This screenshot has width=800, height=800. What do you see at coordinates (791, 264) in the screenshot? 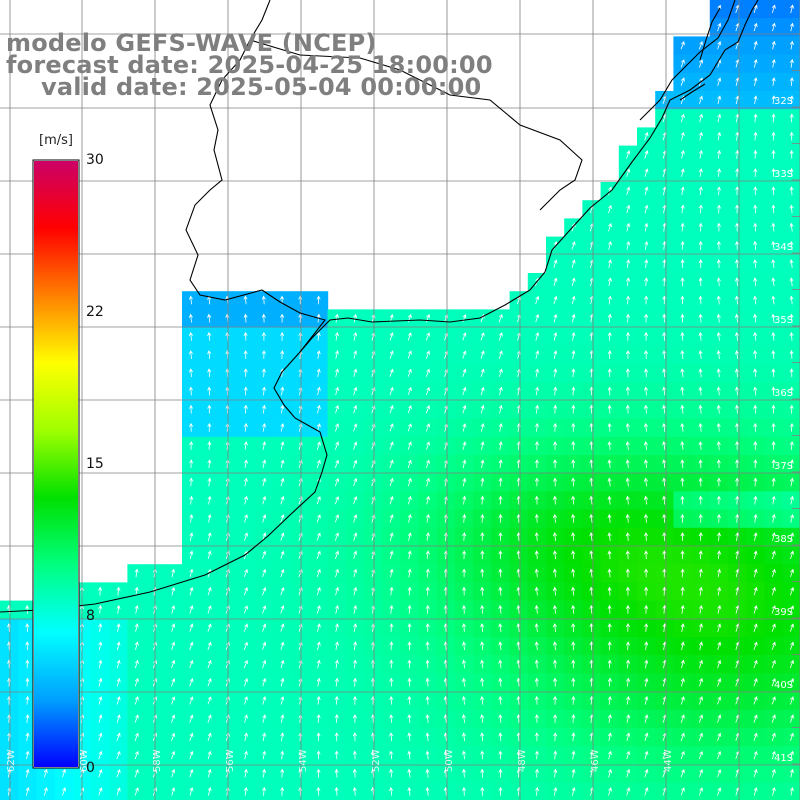
I see `wind-cell` at bounding box center [791, 264].